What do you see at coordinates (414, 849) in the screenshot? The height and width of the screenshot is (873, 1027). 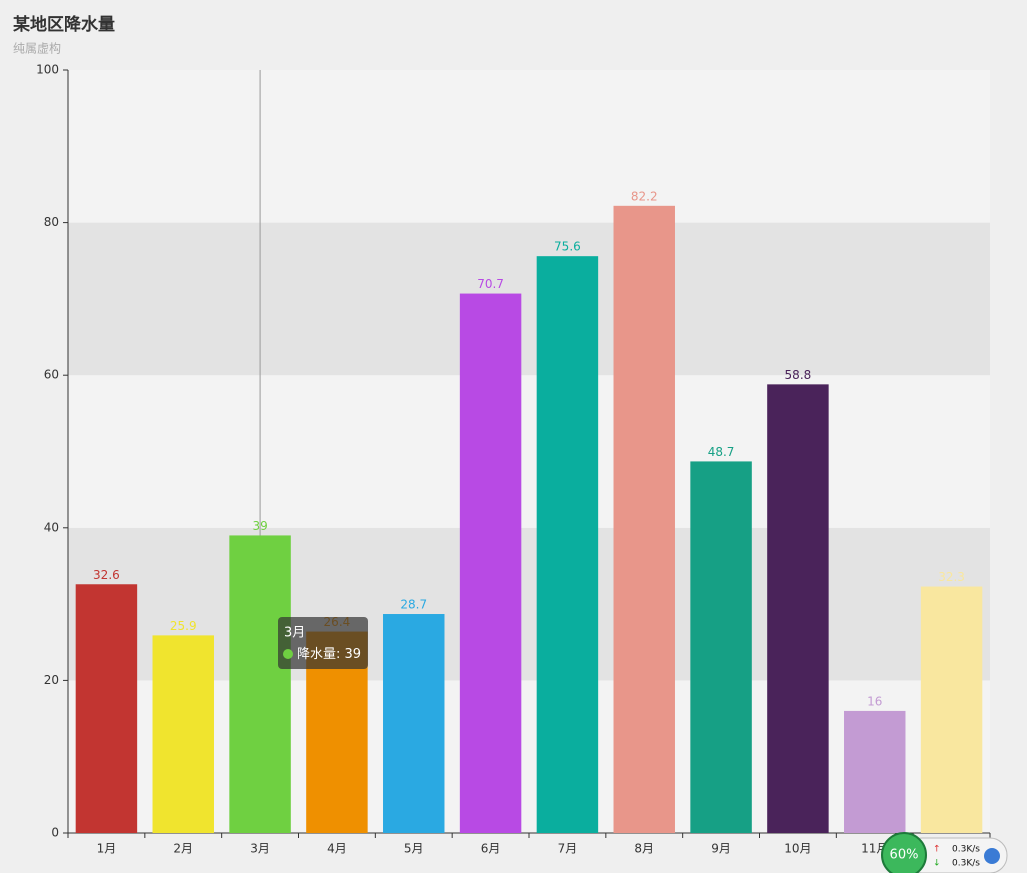 I see `x-tick-label: 5月` at bounding box center [414, 849].